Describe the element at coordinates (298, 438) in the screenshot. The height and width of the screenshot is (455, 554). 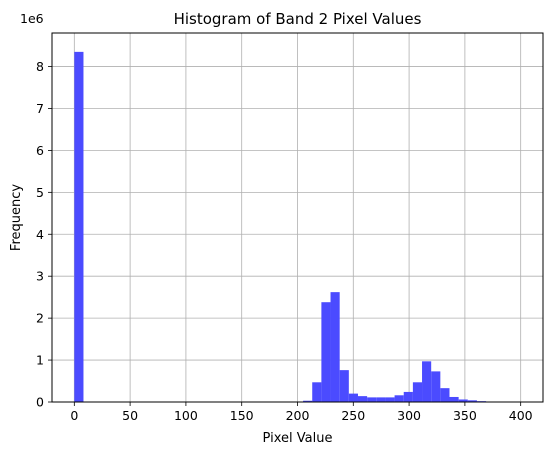
I see `x-axis-label: Pixel Value` at that location.